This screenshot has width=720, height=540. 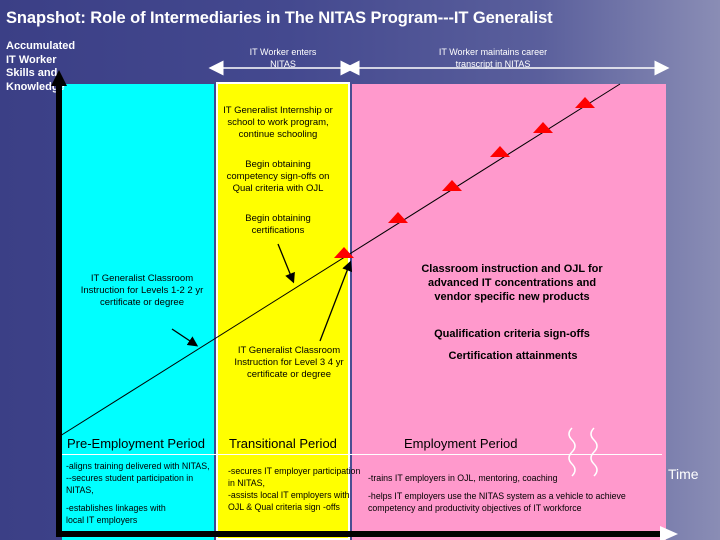 I want to click on pointer-arrow-qualification, so click(x=336, y=301).